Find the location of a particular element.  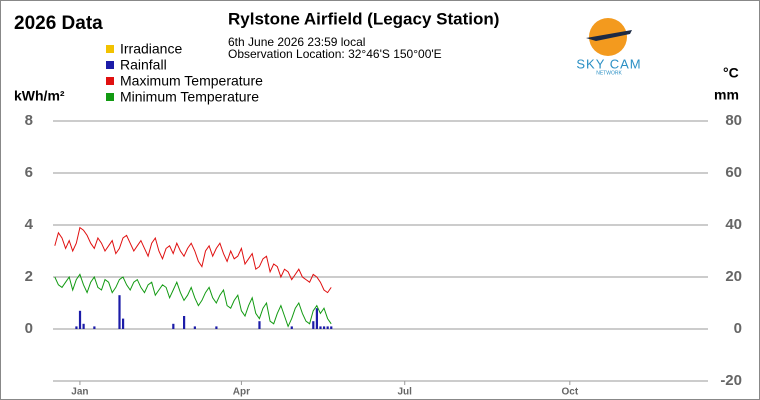

x-tick-label: Jan is located at coordinates (79, 392).